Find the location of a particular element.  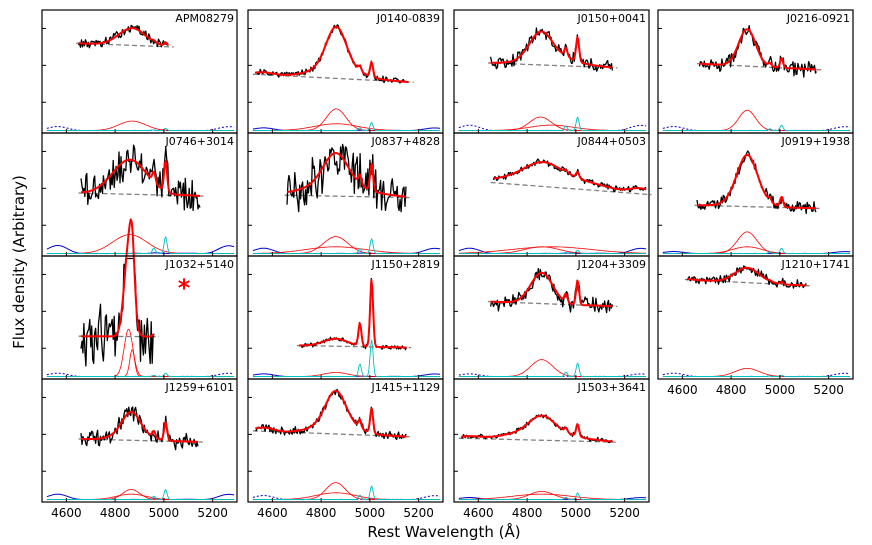

panel-j0140-0839: J0140-0839 is located at coordinates (345, 71).